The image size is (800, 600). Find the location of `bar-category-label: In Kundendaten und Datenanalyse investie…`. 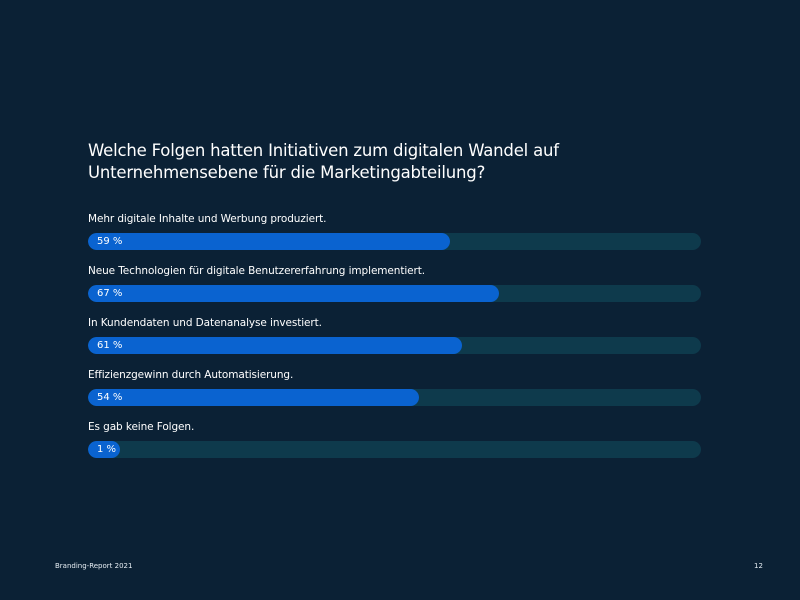

bar-category-label: In Kundendaten und Datenanalyse investie… is located at coordinates (205, 323).